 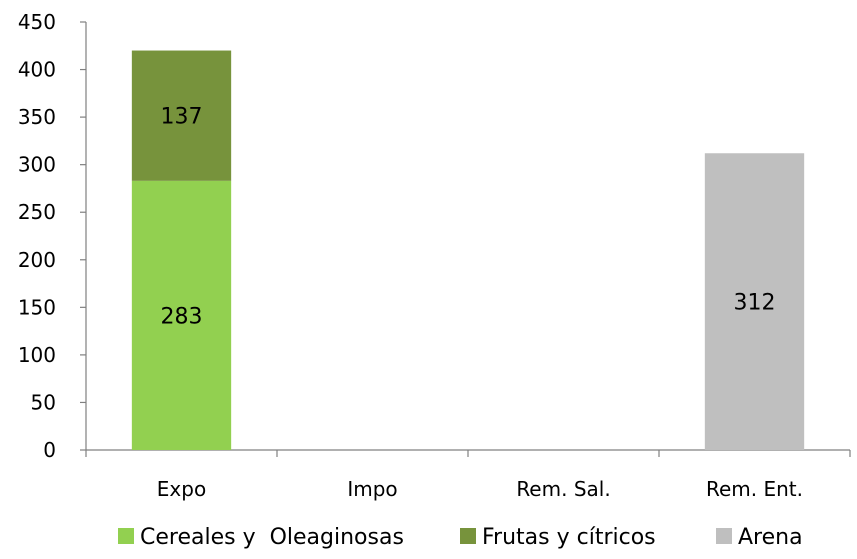 I want to click on legend-label: Cereales y Oleaginosas, so click(x=272, y=537).